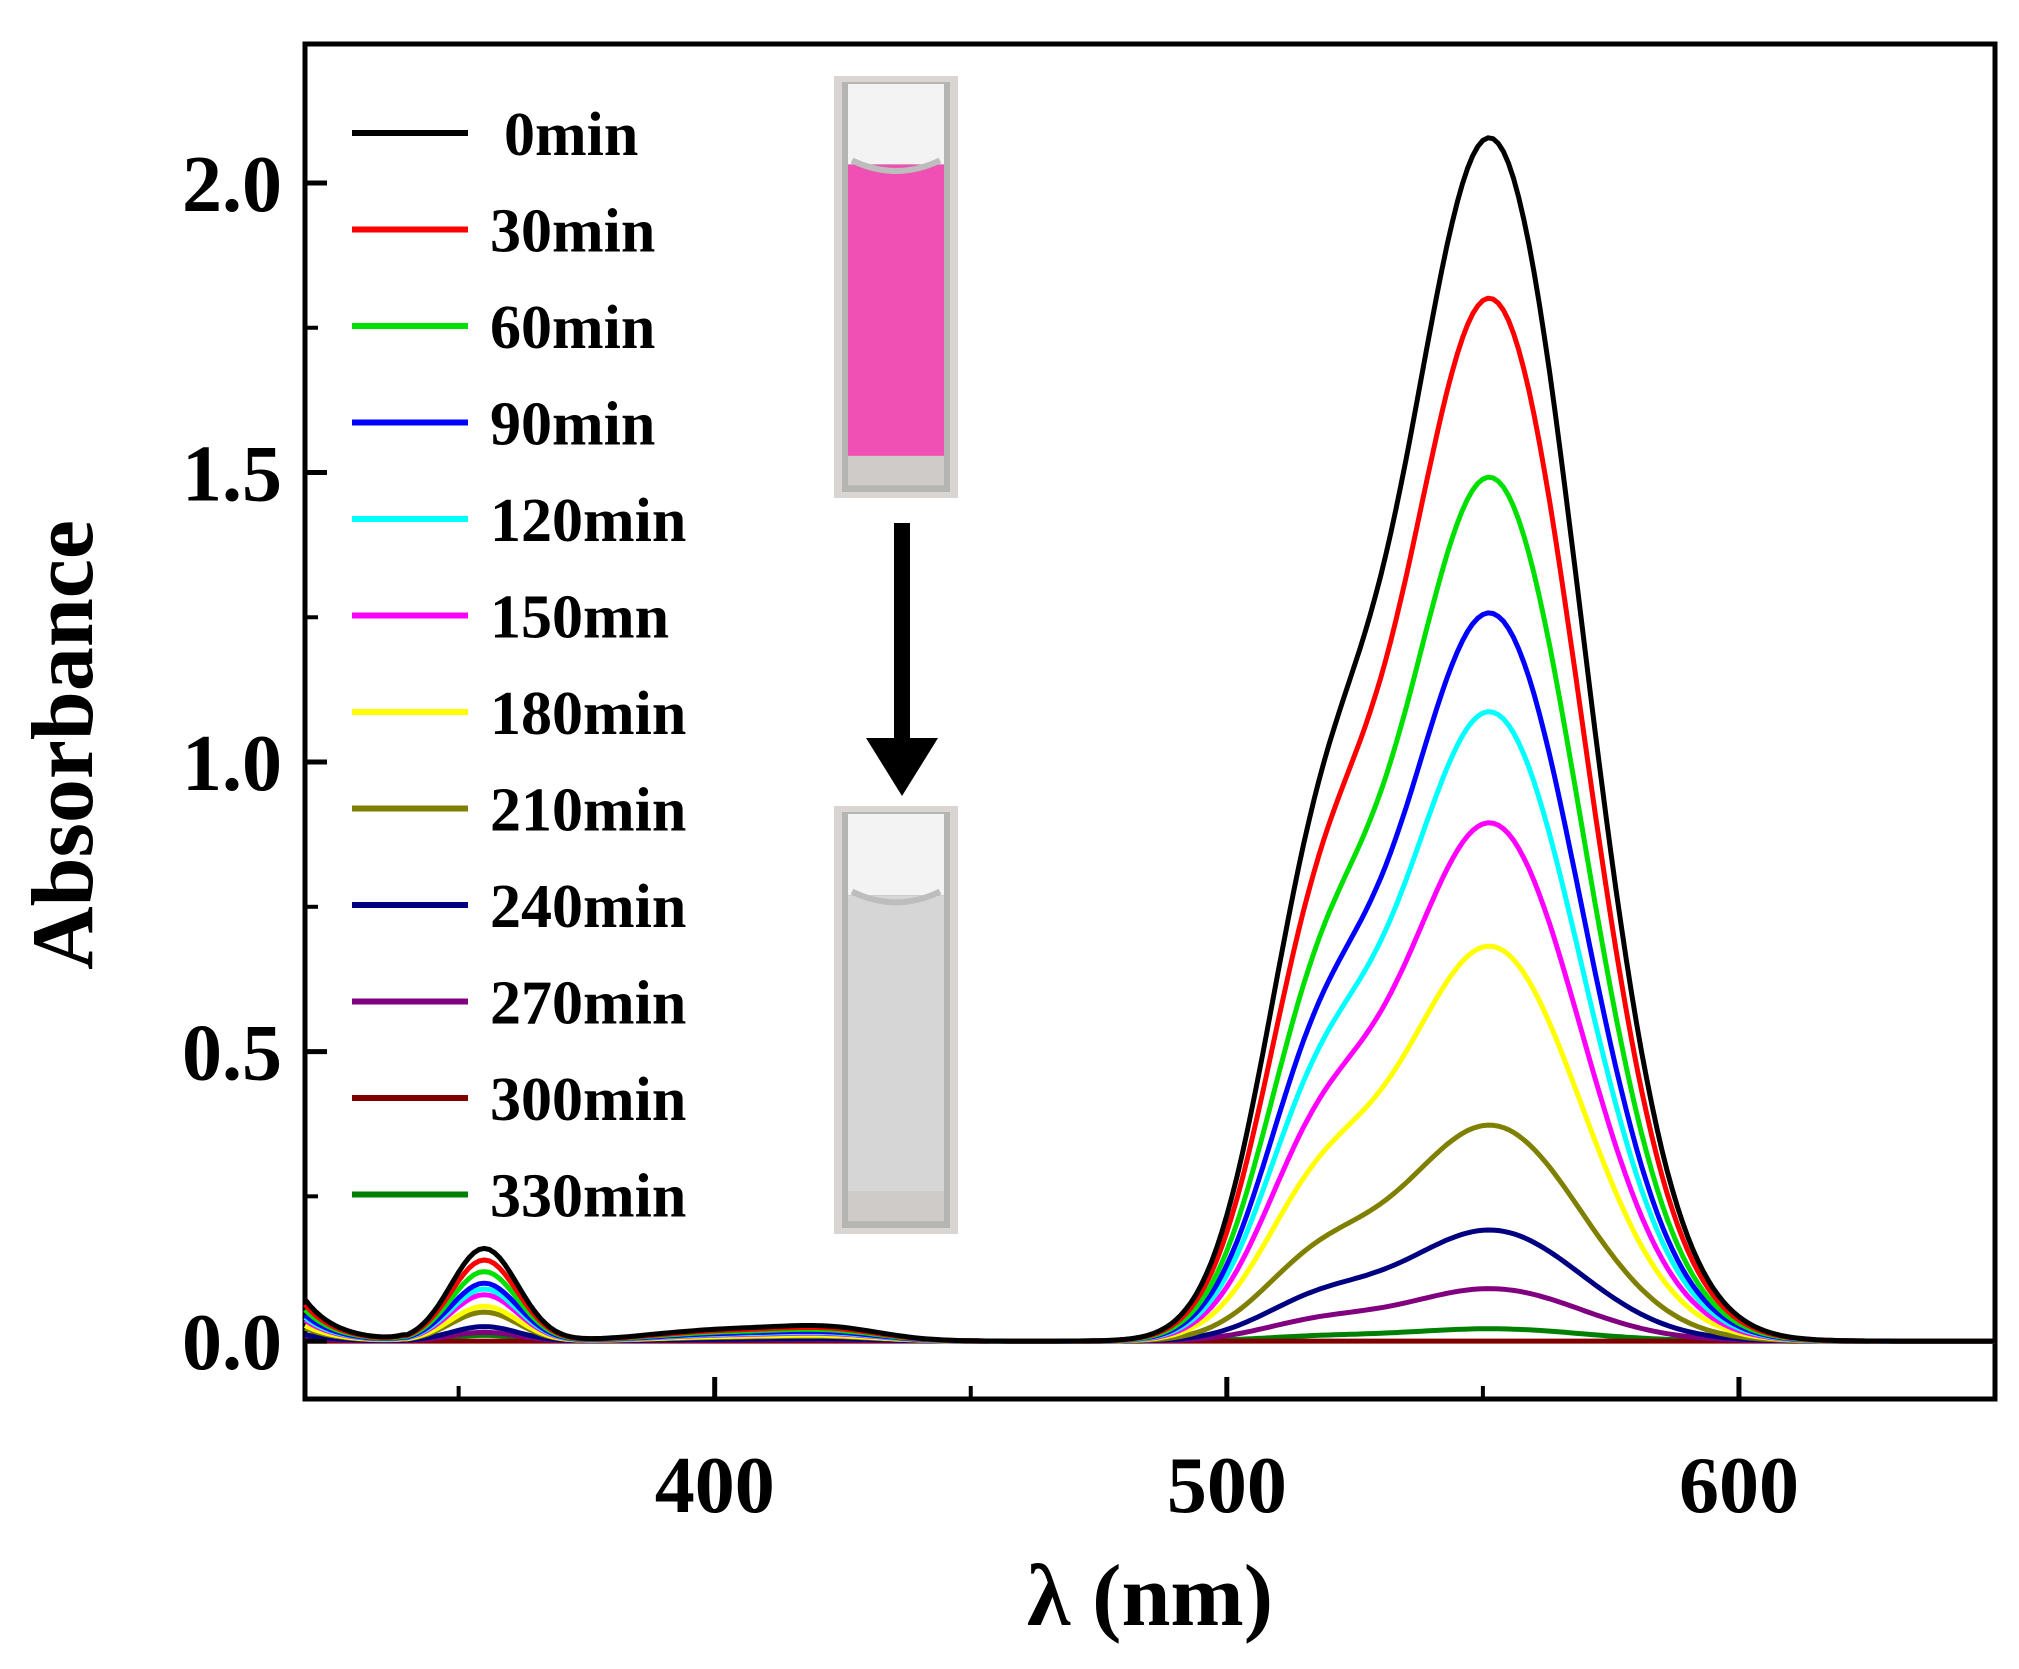  I want to click on x-tick-label: 400, so click(715, 1486).